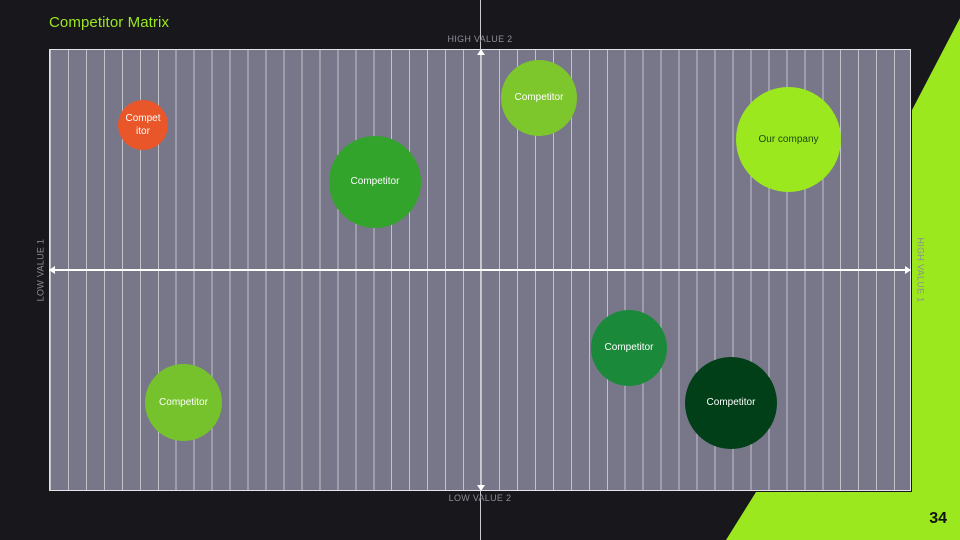  I want to click on bubble-competitor-orange: Compet itor, so click(143, 125).